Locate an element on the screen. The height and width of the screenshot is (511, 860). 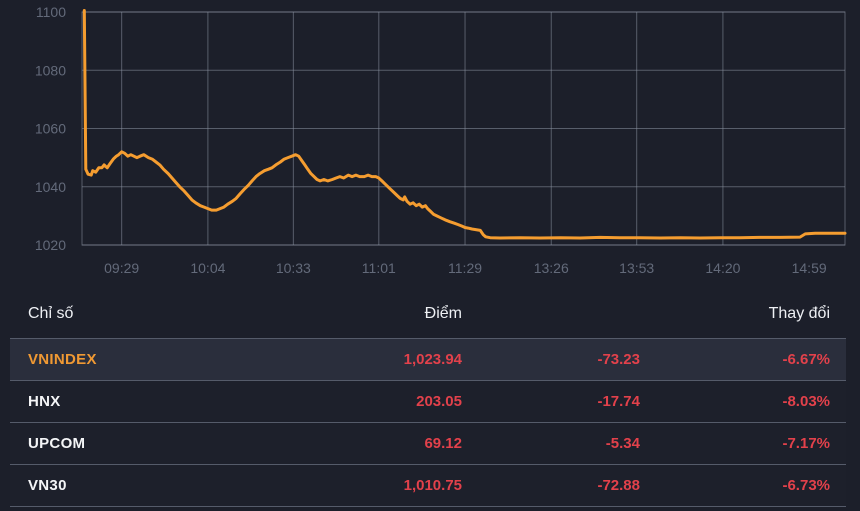
x-tick-label: 13:26 is located at coordinates (551, 268).